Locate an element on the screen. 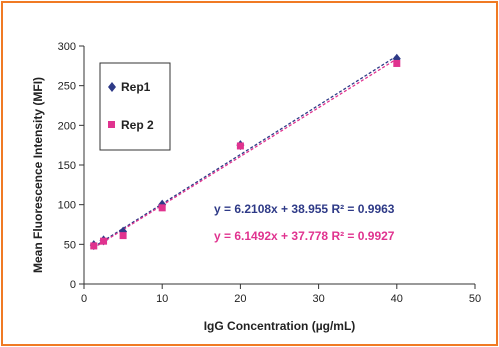  legend-box is located at coordinates (135, 106).